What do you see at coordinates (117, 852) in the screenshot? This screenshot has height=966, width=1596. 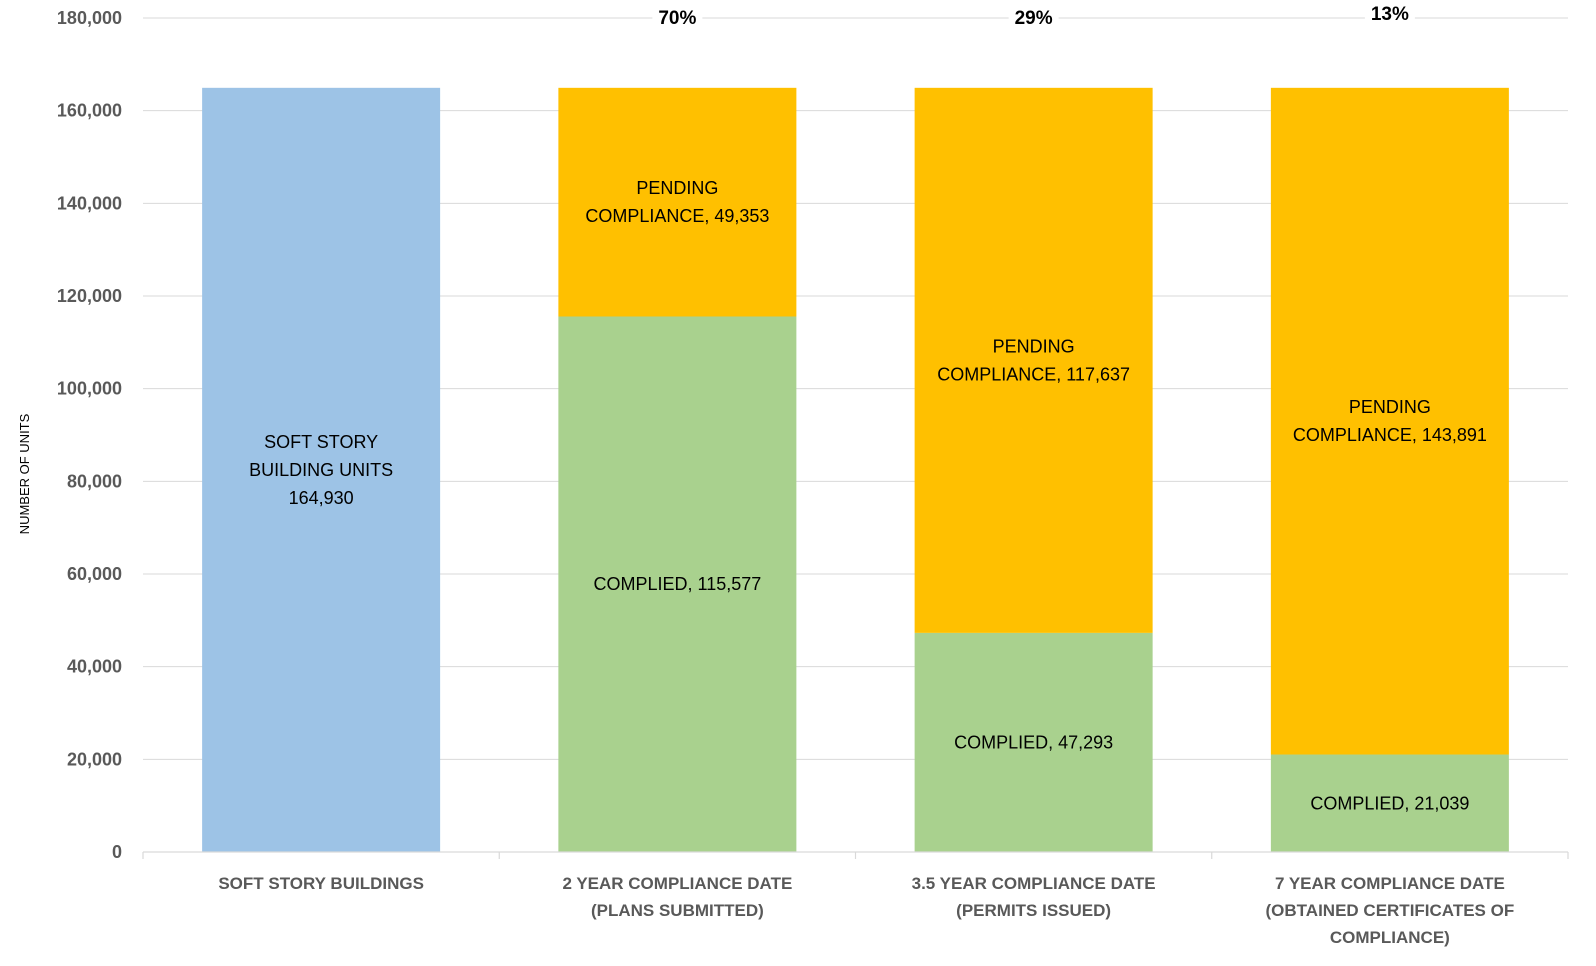 I see `y-tick-label: 0` at bounding box center [117, 852].